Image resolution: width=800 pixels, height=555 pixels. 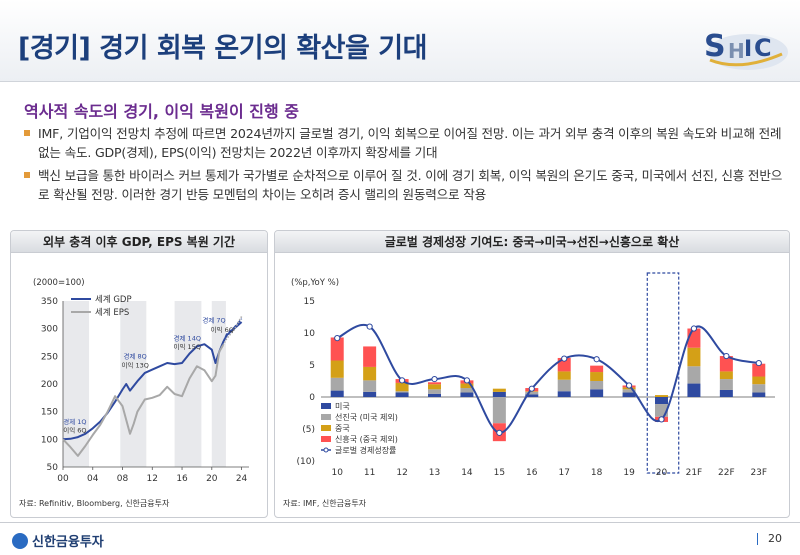 I want to click on legend-label: 세계 EPS, so click(x=112, y=312).